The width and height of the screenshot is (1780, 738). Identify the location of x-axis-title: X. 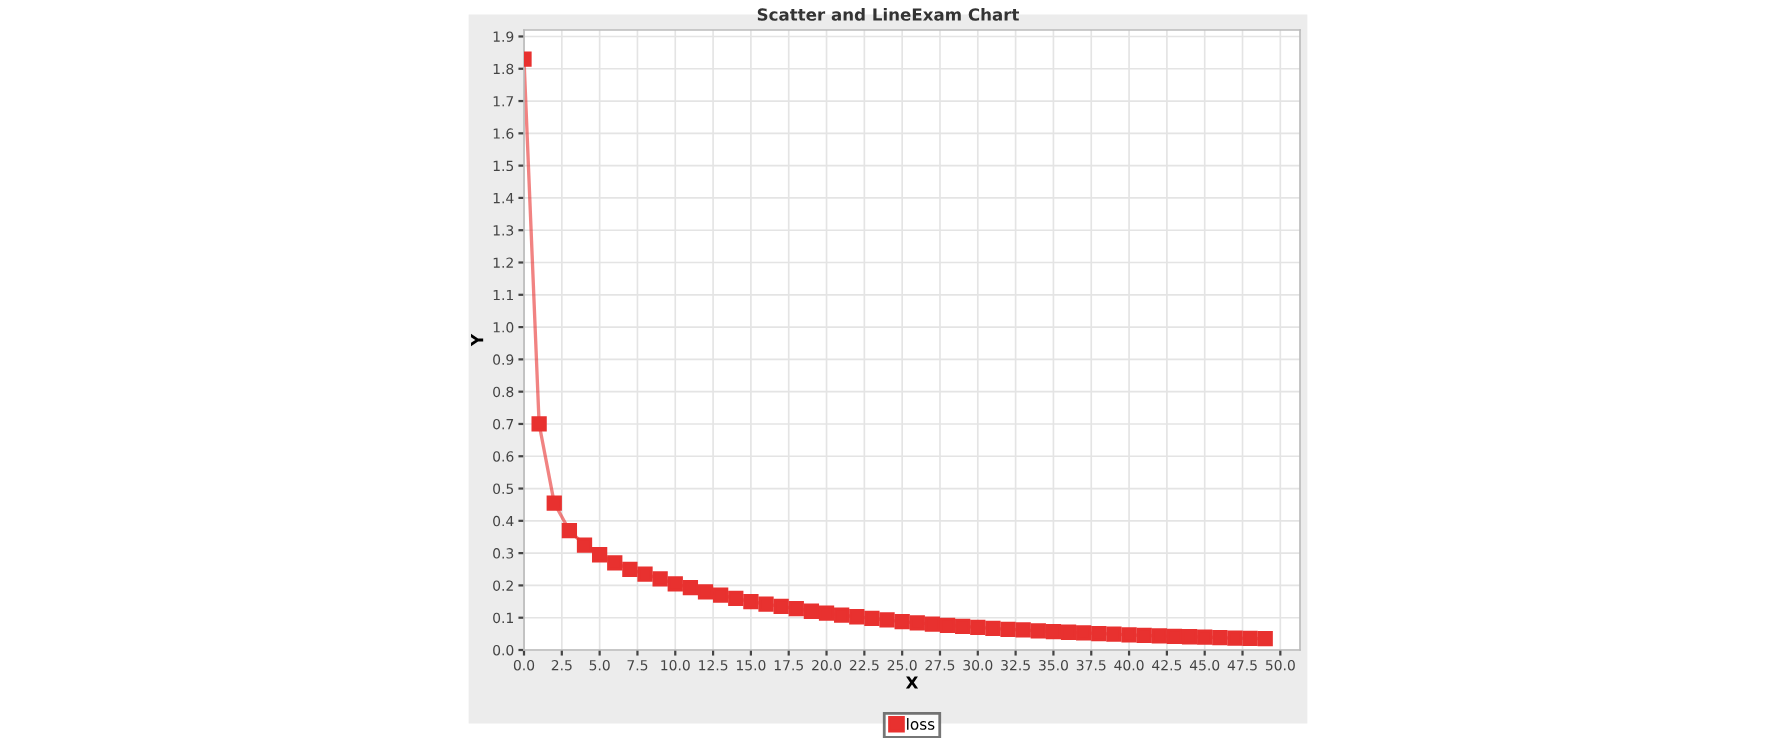
(912, 682).